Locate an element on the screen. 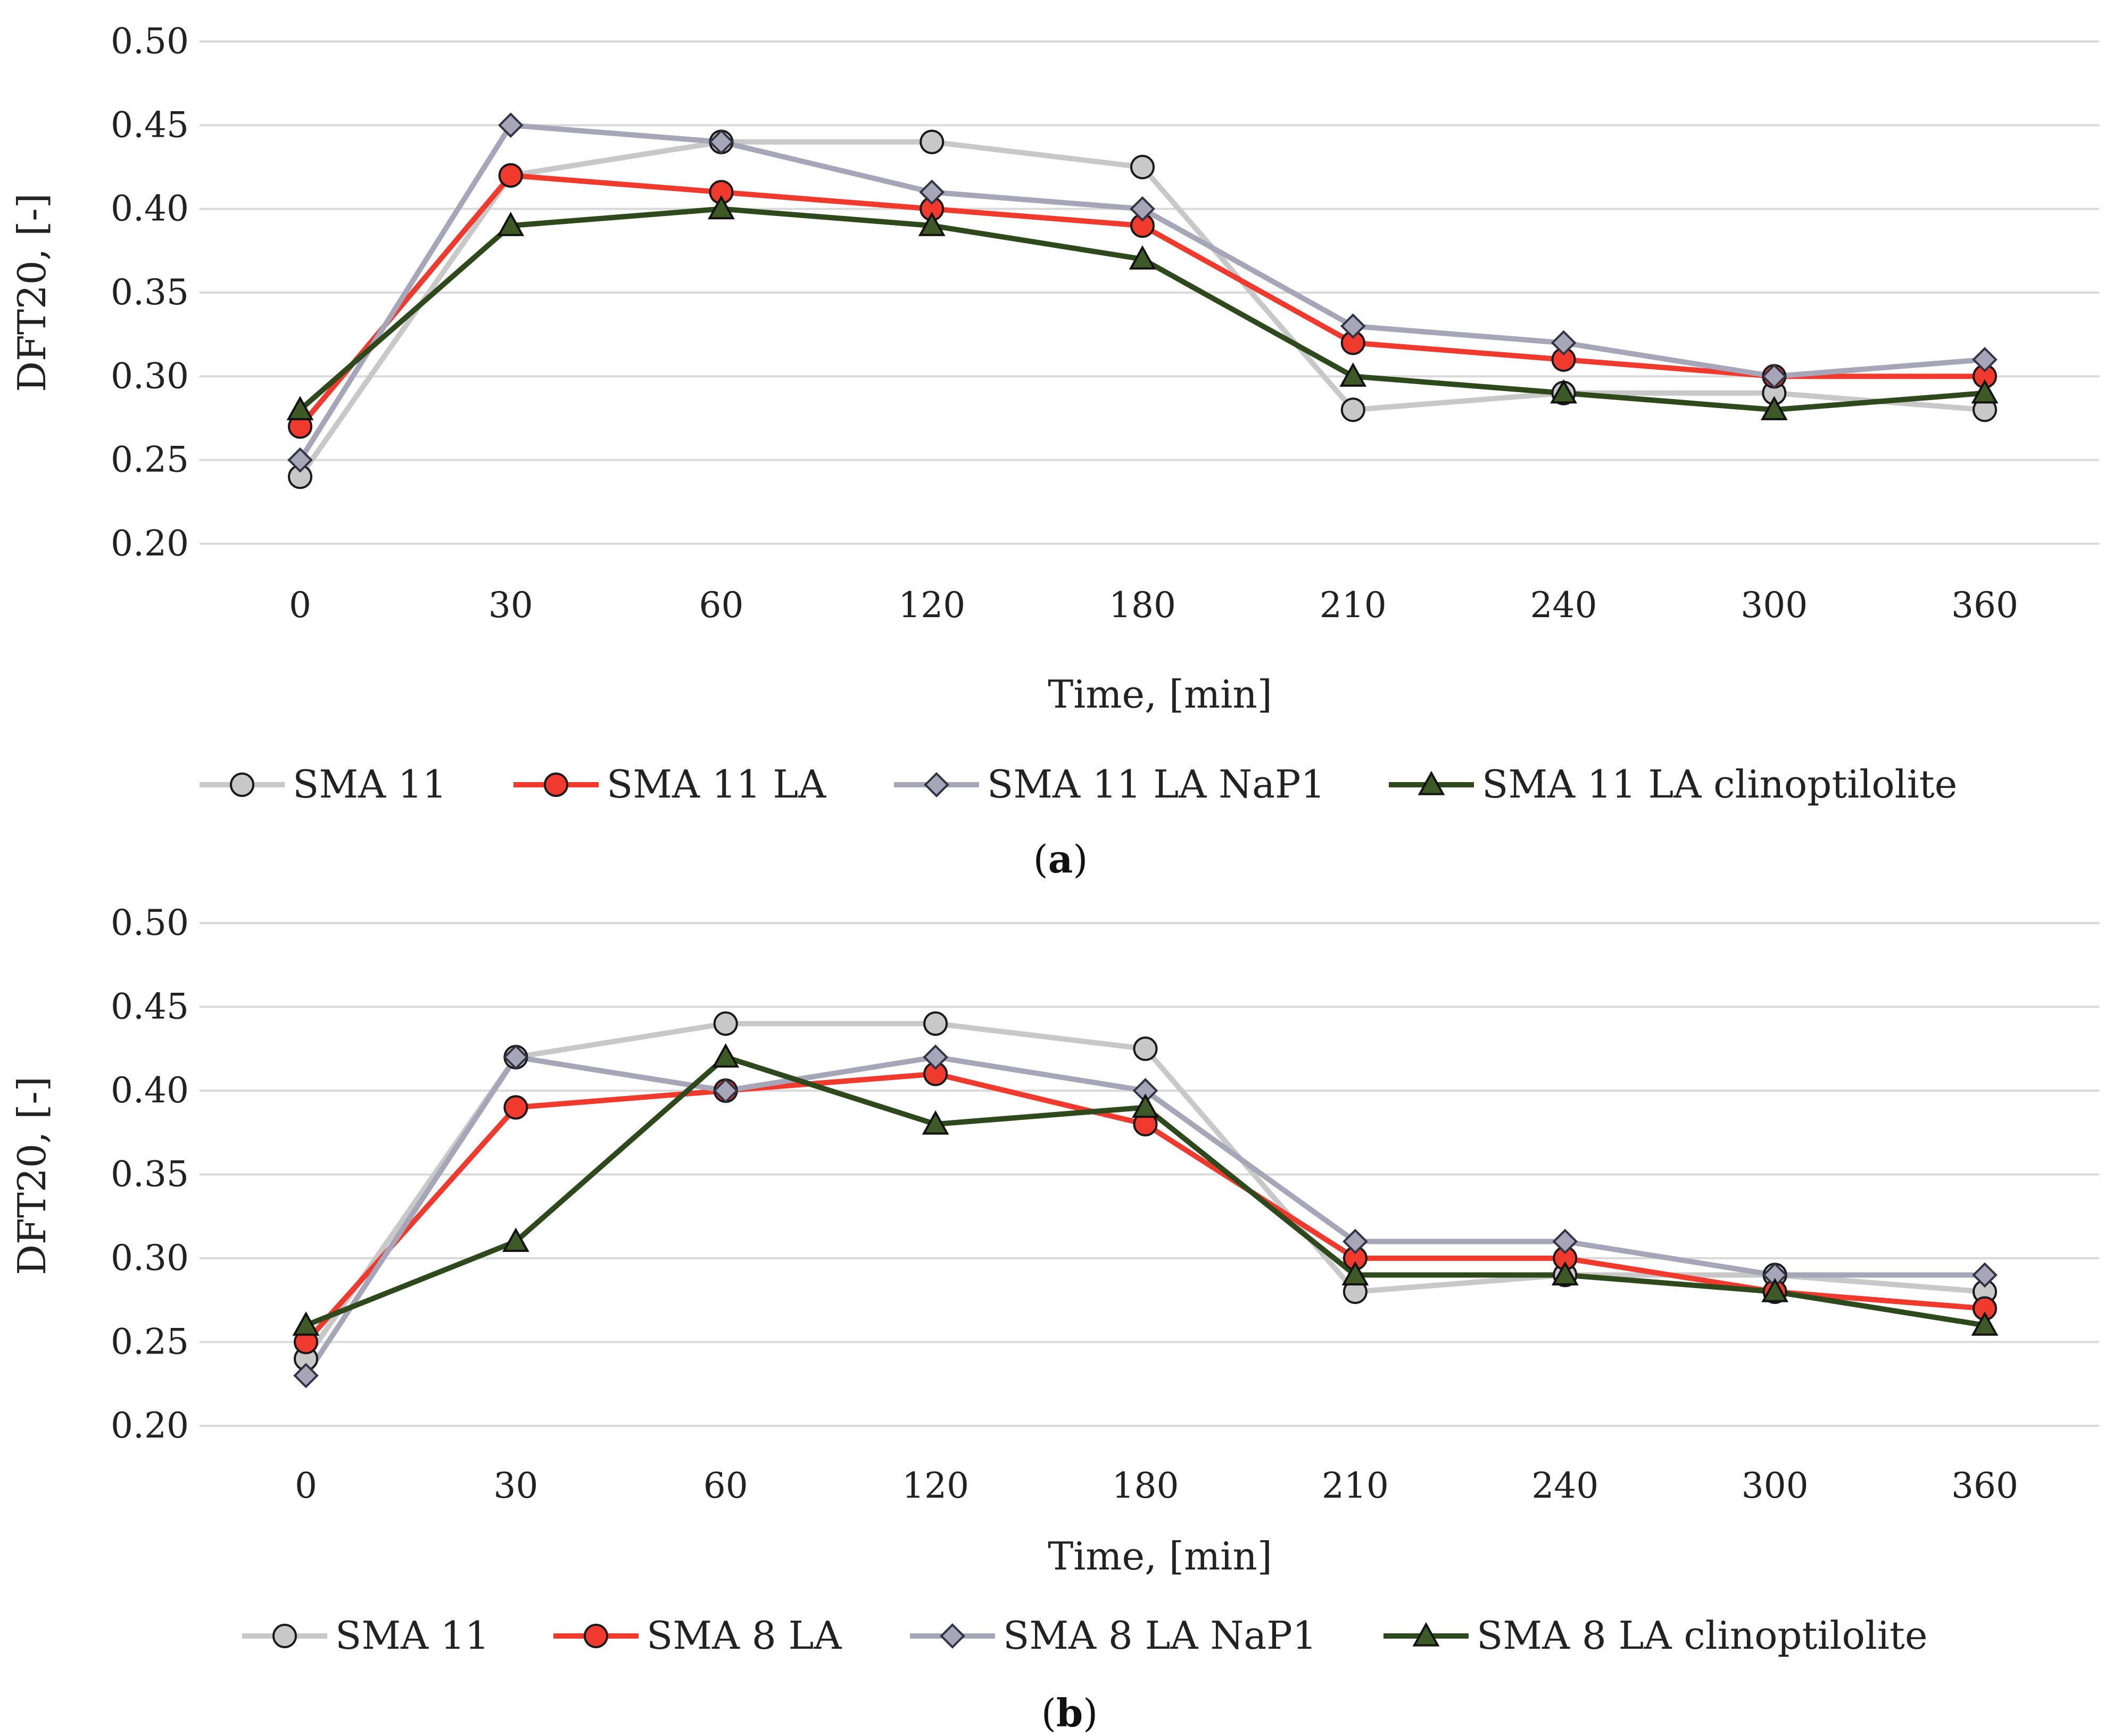 The image size is (2121, 1736). legend-label: SMA 11 LA is located at coordinates (716, 784).